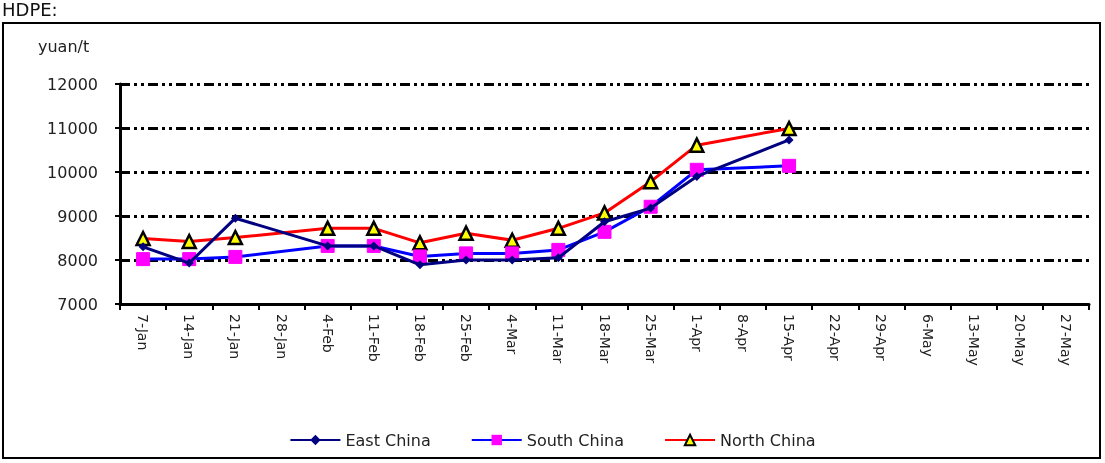 Image resolution: width=1105 pixels, height=463 pixels. I want to click on x-tick-label: 18-Feb, so click(419, 338).